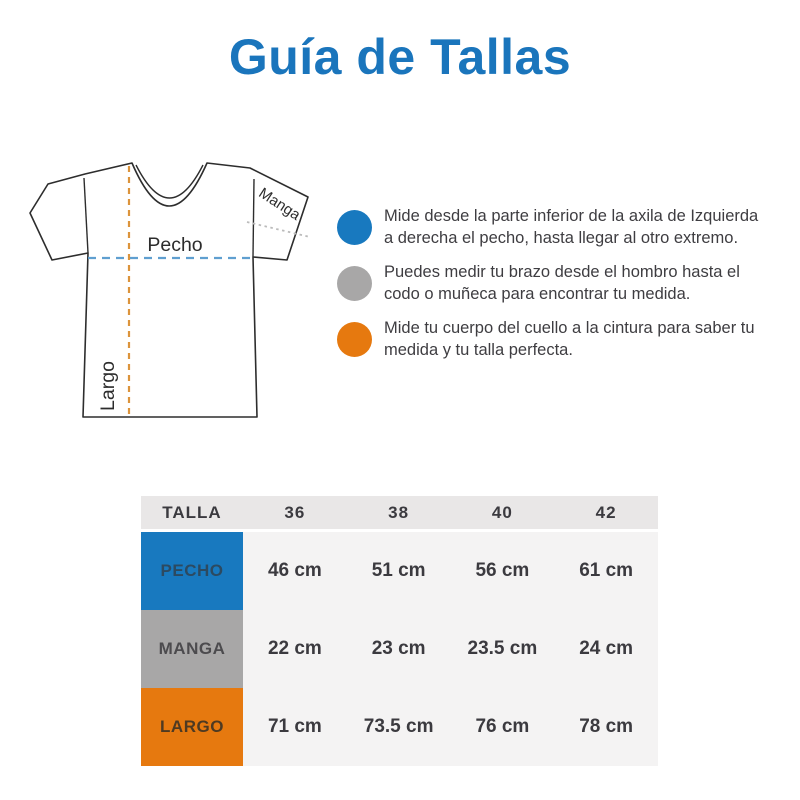  Describe the element at coordinates (295, 512) in the screenshot. I see `column-header-36: 36` at that location.